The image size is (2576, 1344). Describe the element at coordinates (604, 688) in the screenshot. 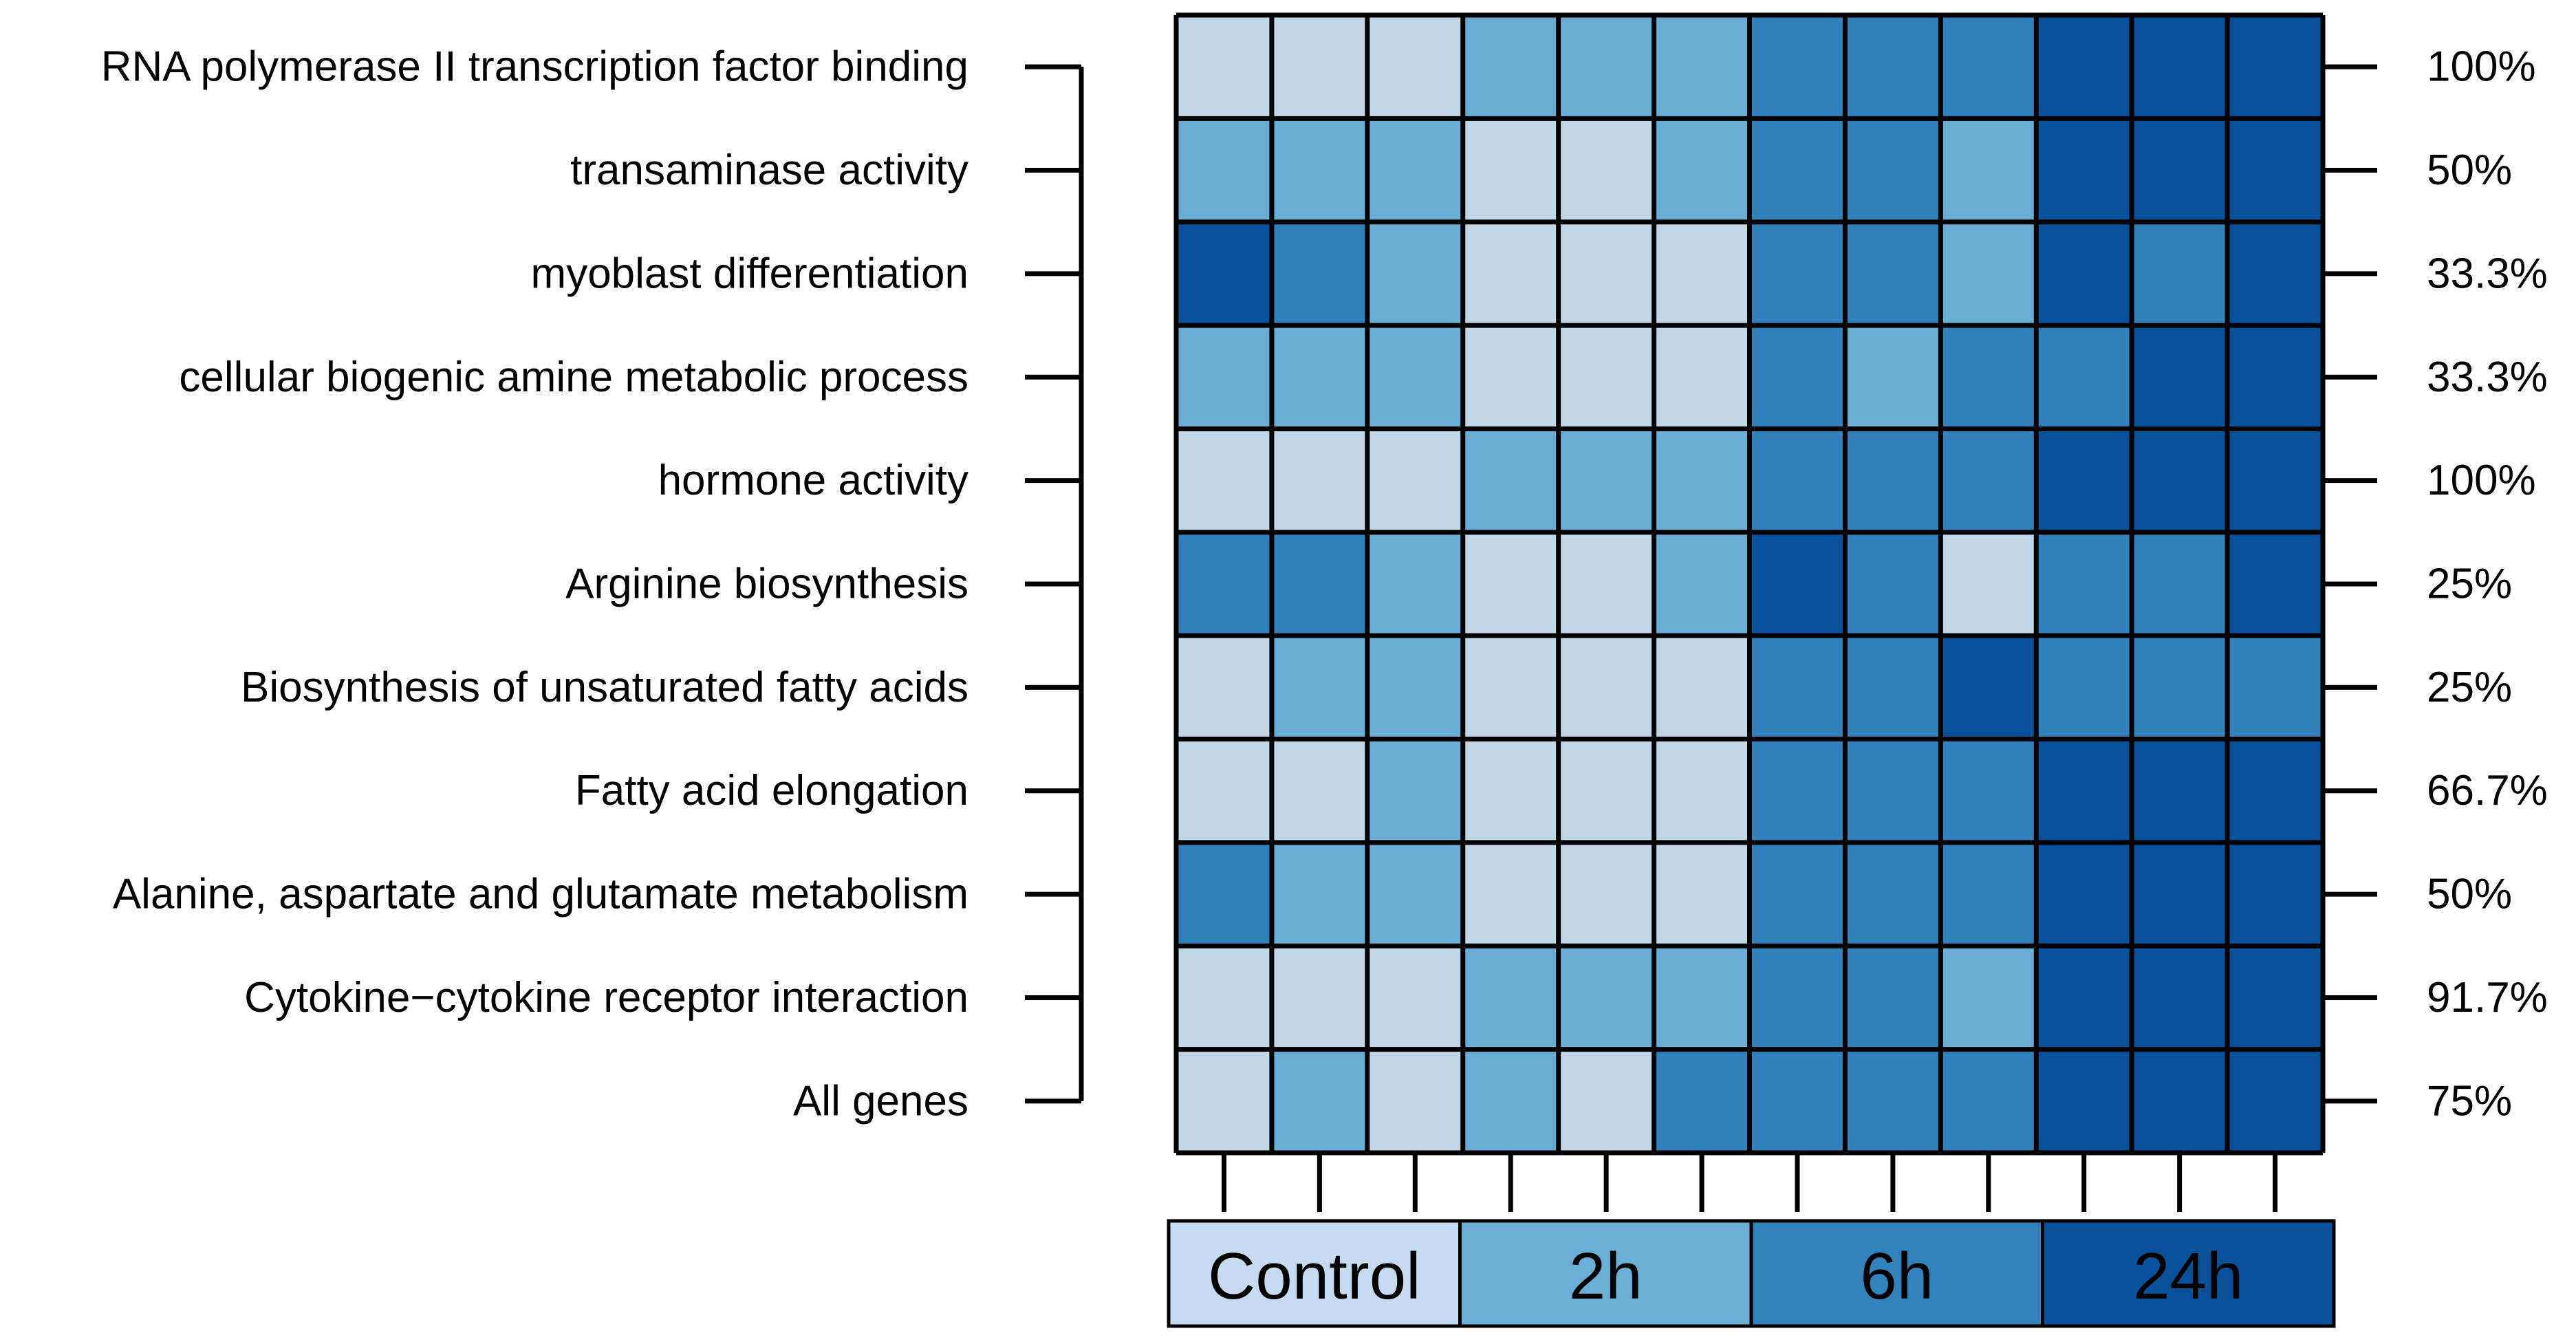

I see `row-label: Biosynthesis of unsaturated fatty acids` at that location.